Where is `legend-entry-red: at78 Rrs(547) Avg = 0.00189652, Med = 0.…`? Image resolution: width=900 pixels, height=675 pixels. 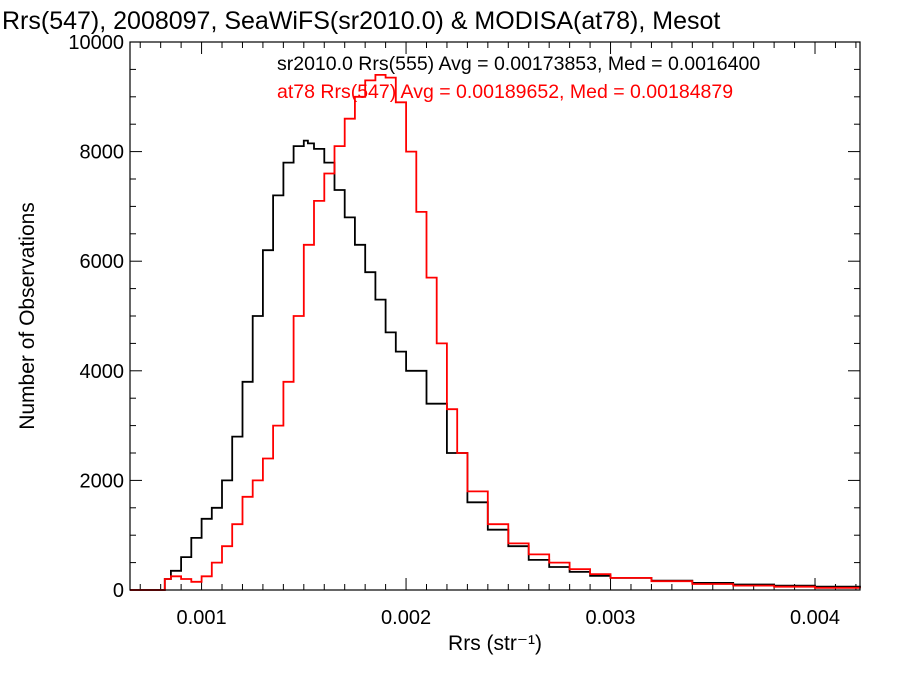
legend-entry-red: at78 Rrs(547) Avg = 0.00189652, Med = 0.… is located at coordinates (505, 92).